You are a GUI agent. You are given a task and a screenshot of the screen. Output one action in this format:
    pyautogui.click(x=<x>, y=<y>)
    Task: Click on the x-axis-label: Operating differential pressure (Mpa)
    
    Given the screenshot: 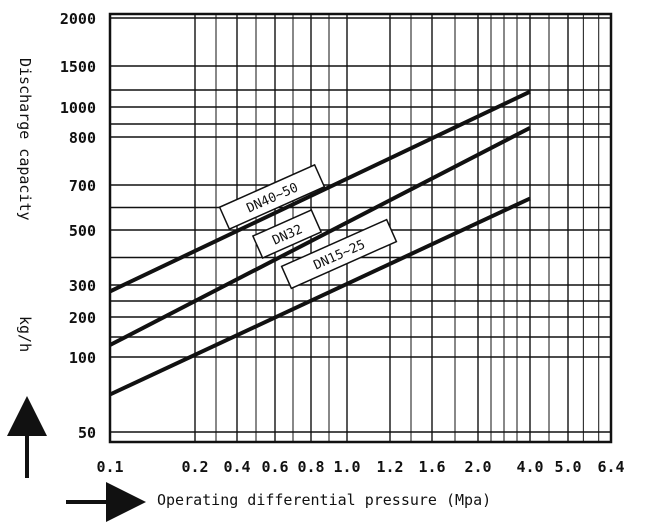 What is the action you would take?
    pyautogui.click(x=324, y=500)
    